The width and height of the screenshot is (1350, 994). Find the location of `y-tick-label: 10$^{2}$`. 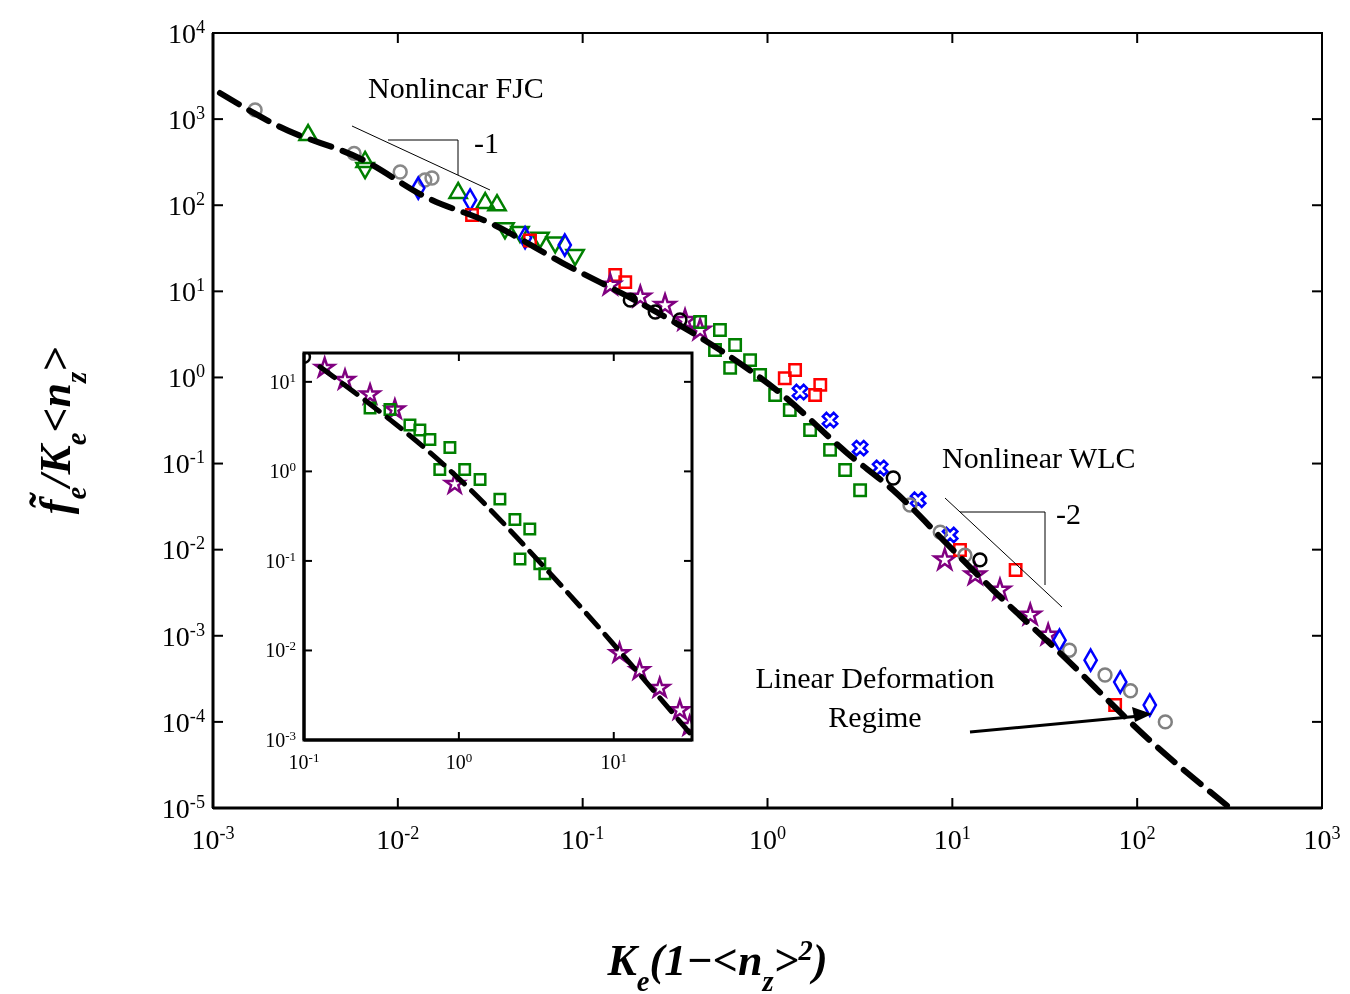

y-tick-label: 10$^{2}$ is located at coordinates (186, 205).